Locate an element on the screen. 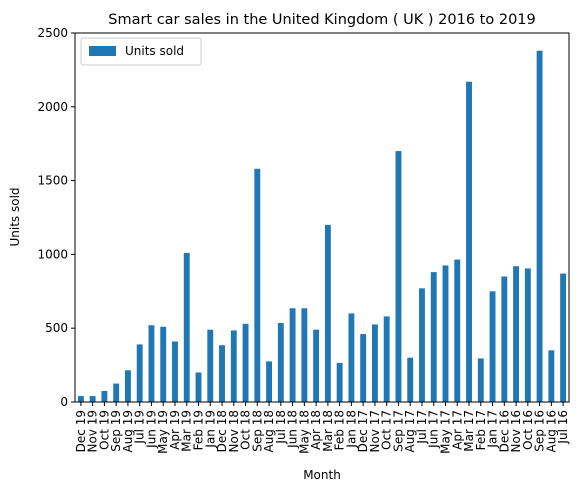  x-tick-label-36: Dec 16 is located at coordinates (504, 431).